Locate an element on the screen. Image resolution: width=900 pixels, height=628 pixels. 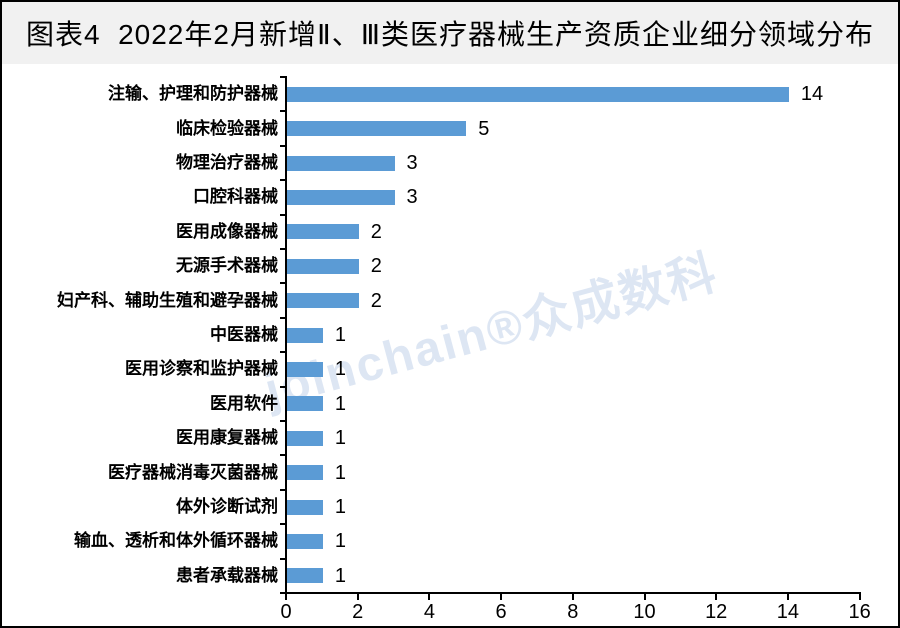
category-label: 医用诊察和监护器械 is located at coordinates (201, 369).